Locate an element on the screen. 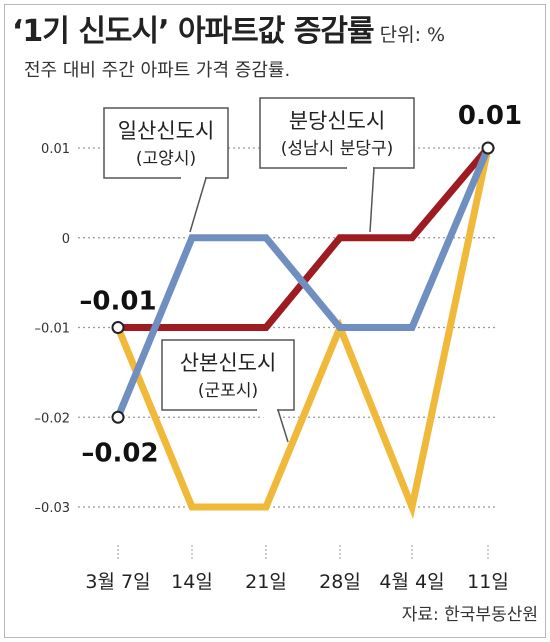  source-note: 자료: 한국부동산원 is located at coordinates (469, 615).